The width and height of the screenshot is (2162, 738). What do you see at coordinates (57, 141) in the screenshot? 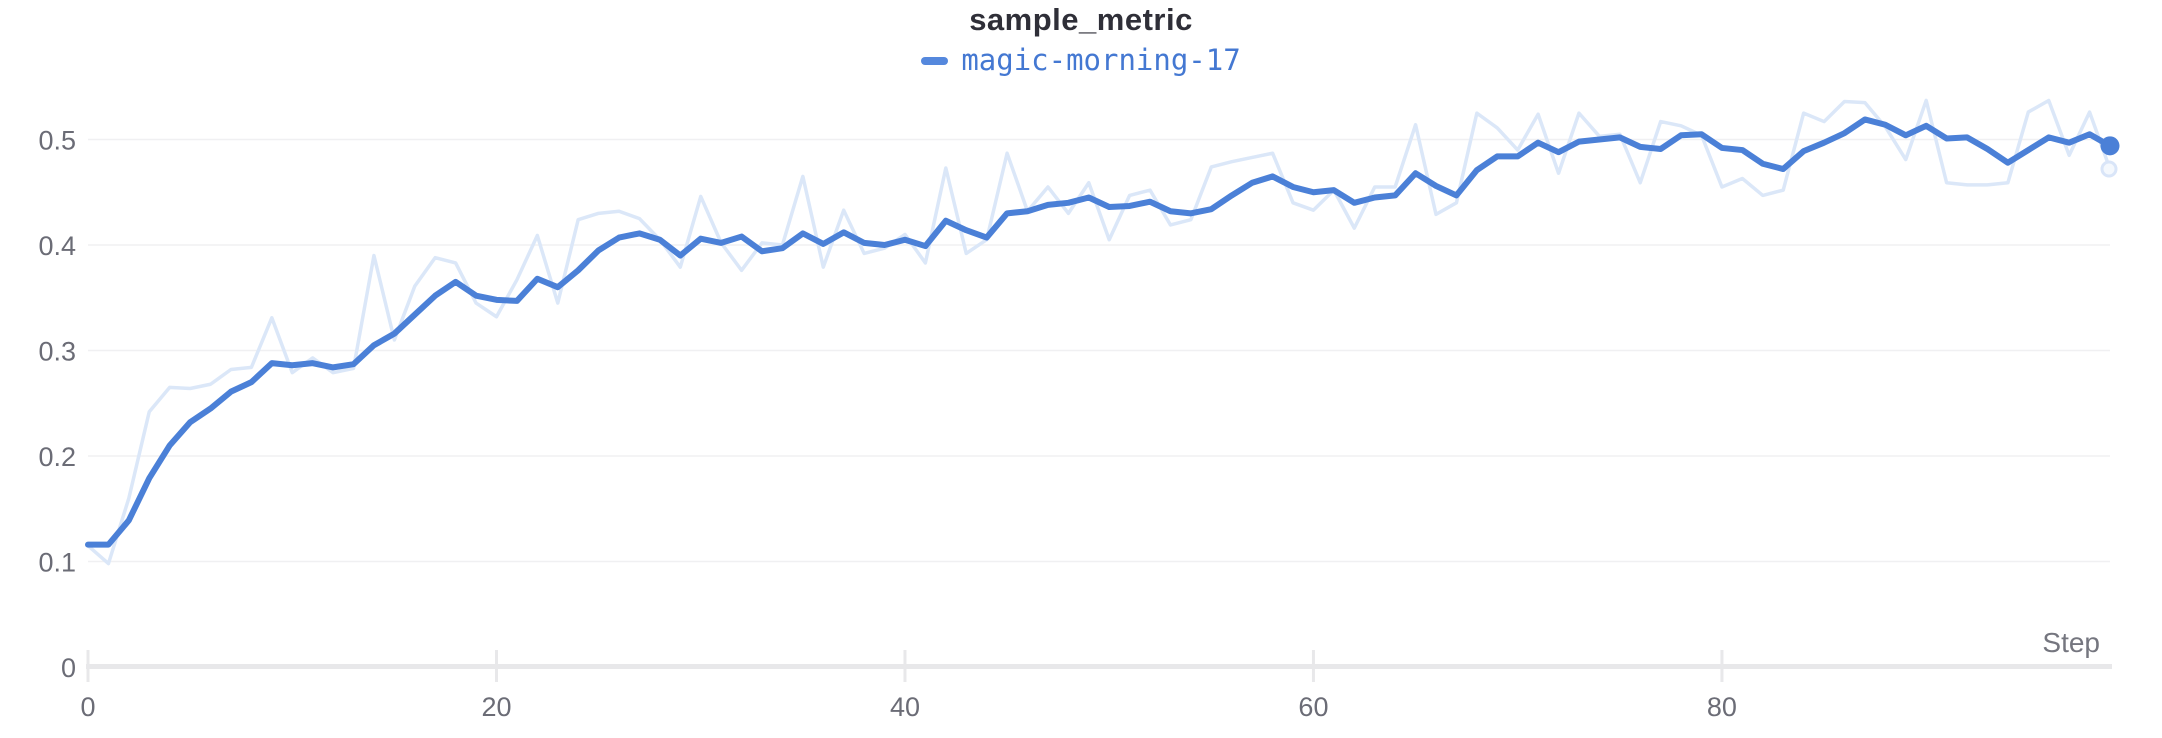
I see `y-tick-label: 0.5` at bounding box center [57, 141].